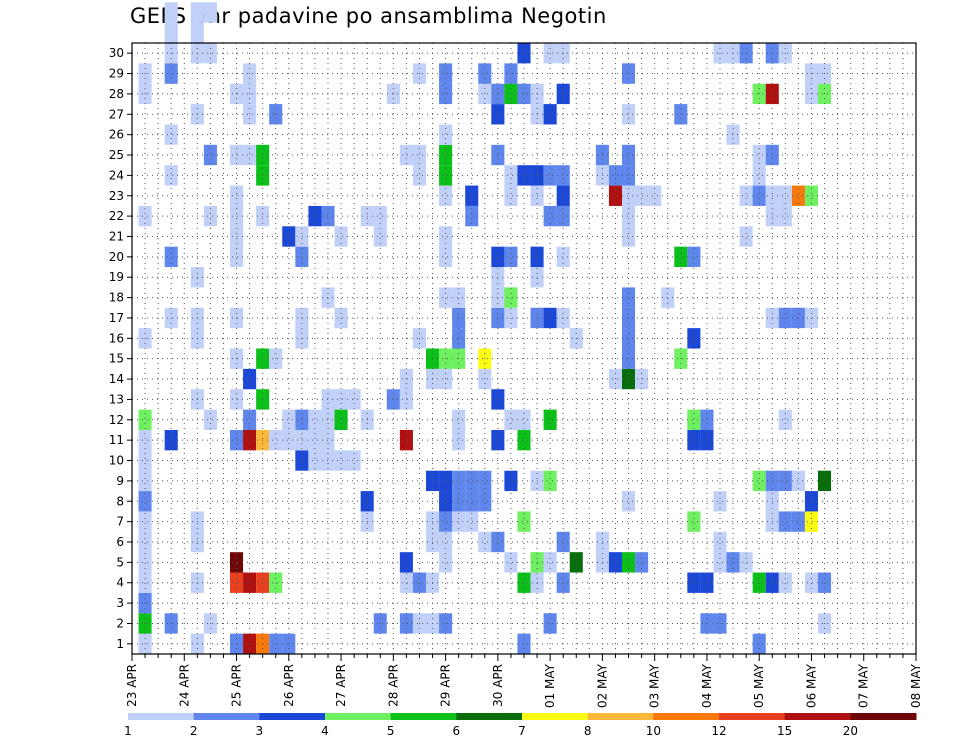  I want to click on colorbar-label: 5, so click(391, 731).